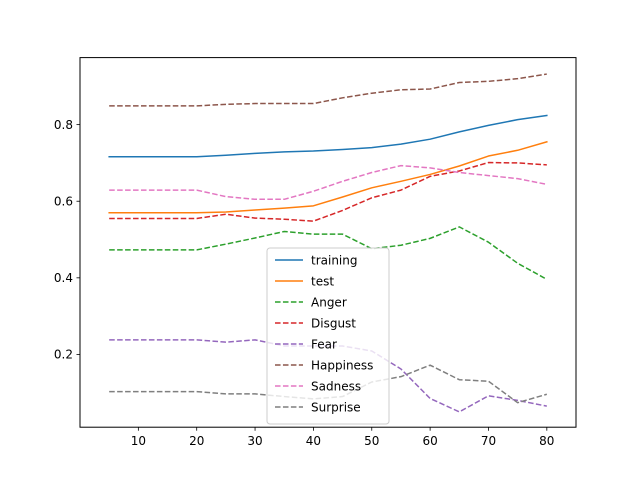  What do you see at coordinates (63, 355) in the screenshot?
I see `y-tick-label: 0.2` at bounding box center [63, 355].